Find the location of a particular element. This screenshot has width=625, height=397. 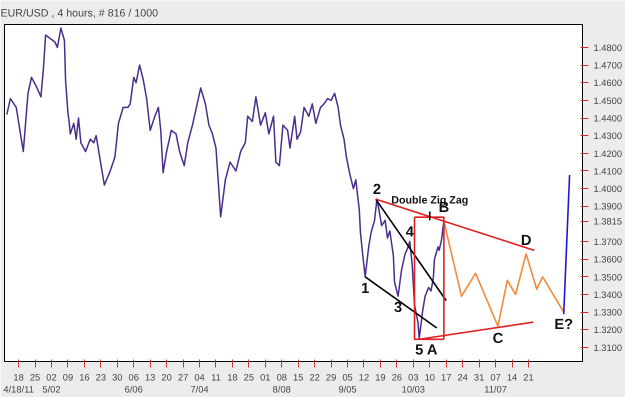

y-tick-label: 1.4400 is located at coordinates (608, 119).